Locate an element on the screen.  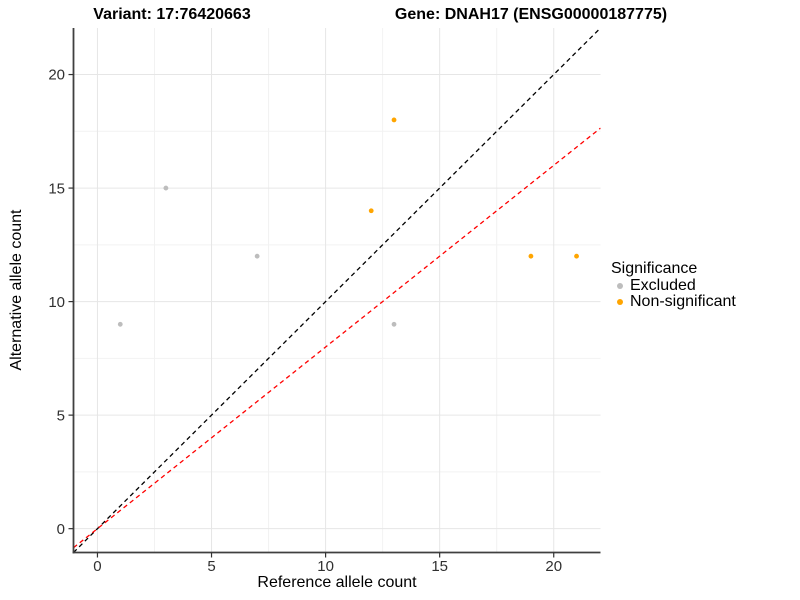
series-excluded is located at coordinates (257, 256).